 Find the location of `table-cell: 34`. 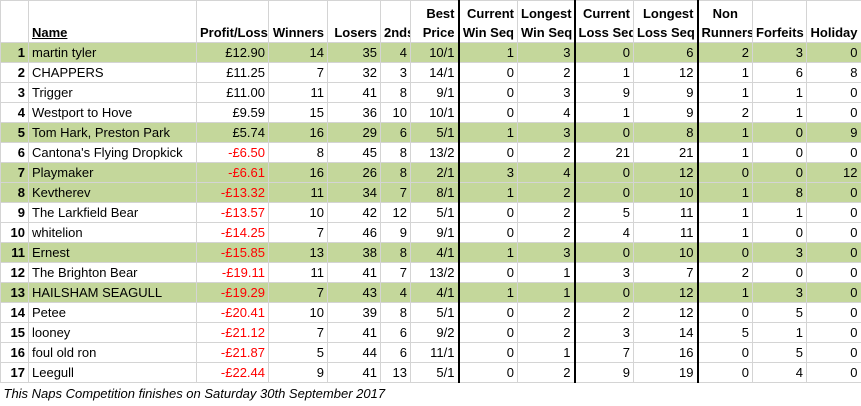

table-cell: 34 is located at coordinates (354, 192).